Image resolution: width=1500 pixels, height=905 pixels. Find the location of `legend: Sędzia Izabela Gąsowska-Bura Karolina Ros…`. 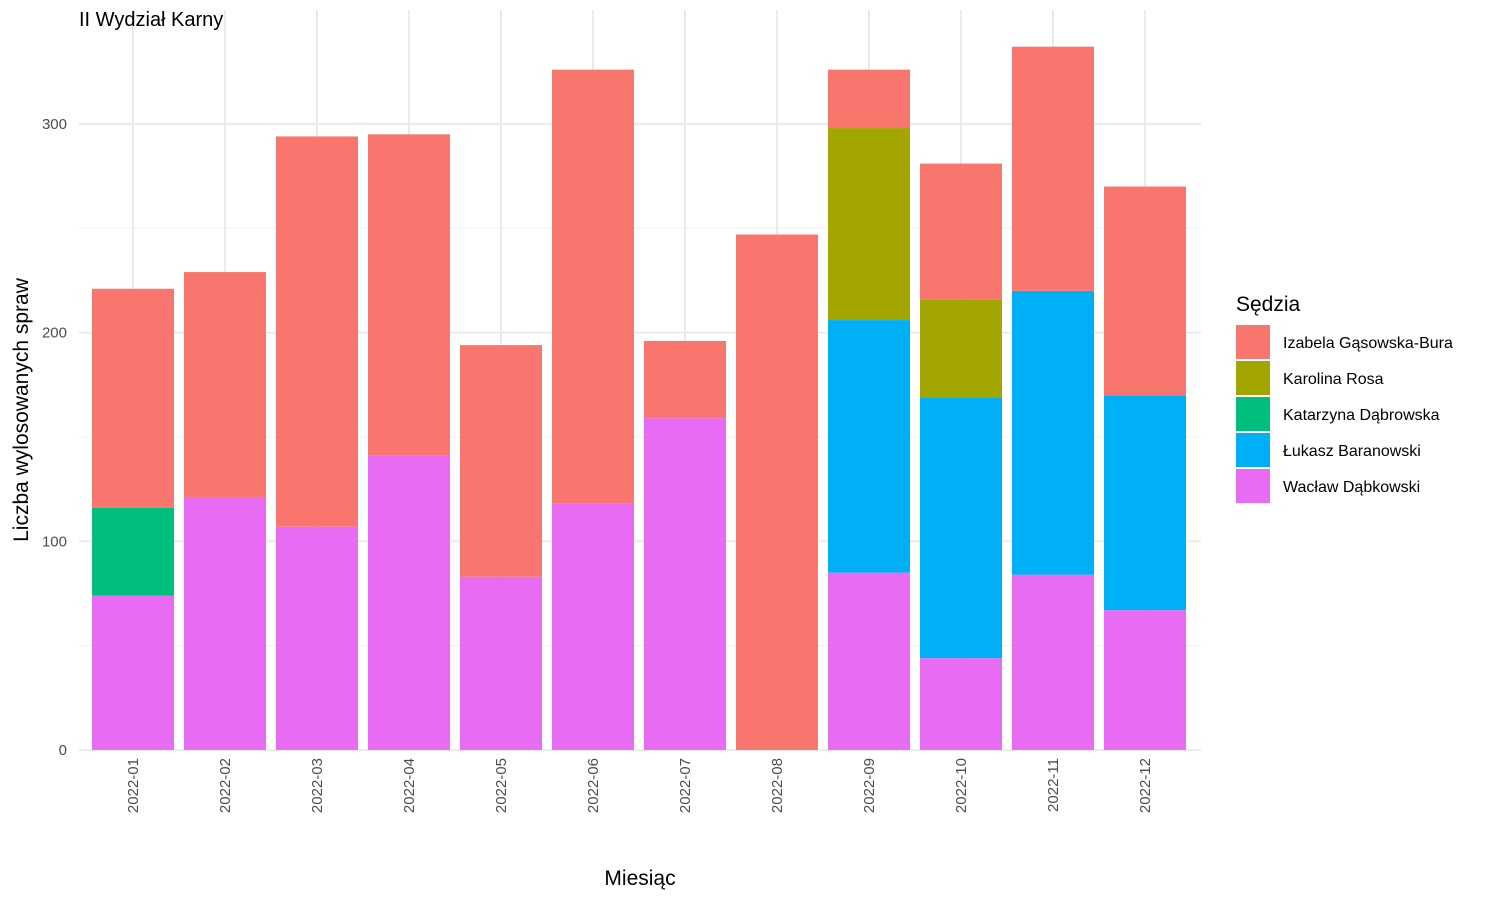

legend: Sędzia Izabela Gąsowska-Bura Karolina Ros… is located at coordinates (1344, 398).